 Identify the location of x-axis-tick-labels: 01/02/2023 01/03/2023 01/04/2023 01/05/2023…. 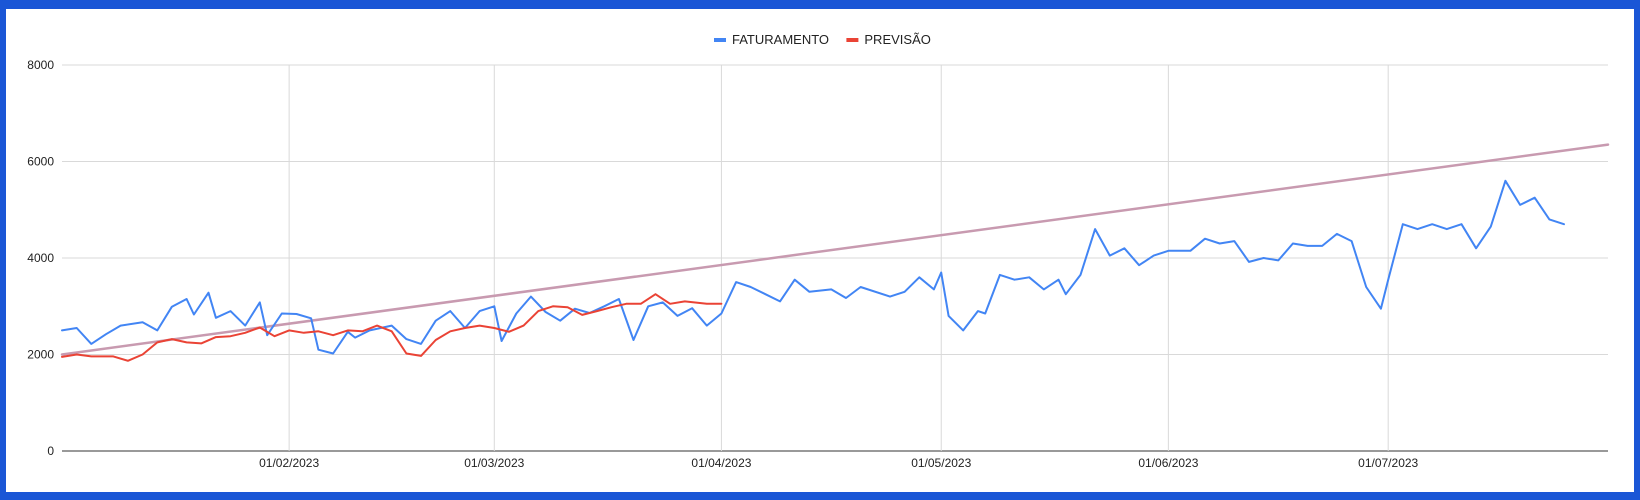
(838, 463).